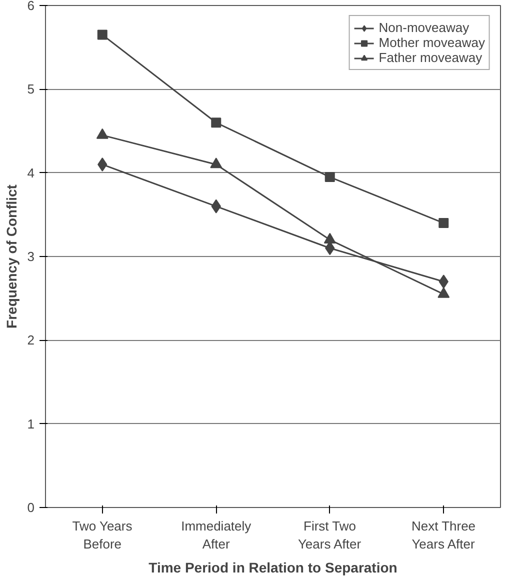 The image size is (513, 584). I want to click on x-tick-label: Immediately After, so click(216, 535).